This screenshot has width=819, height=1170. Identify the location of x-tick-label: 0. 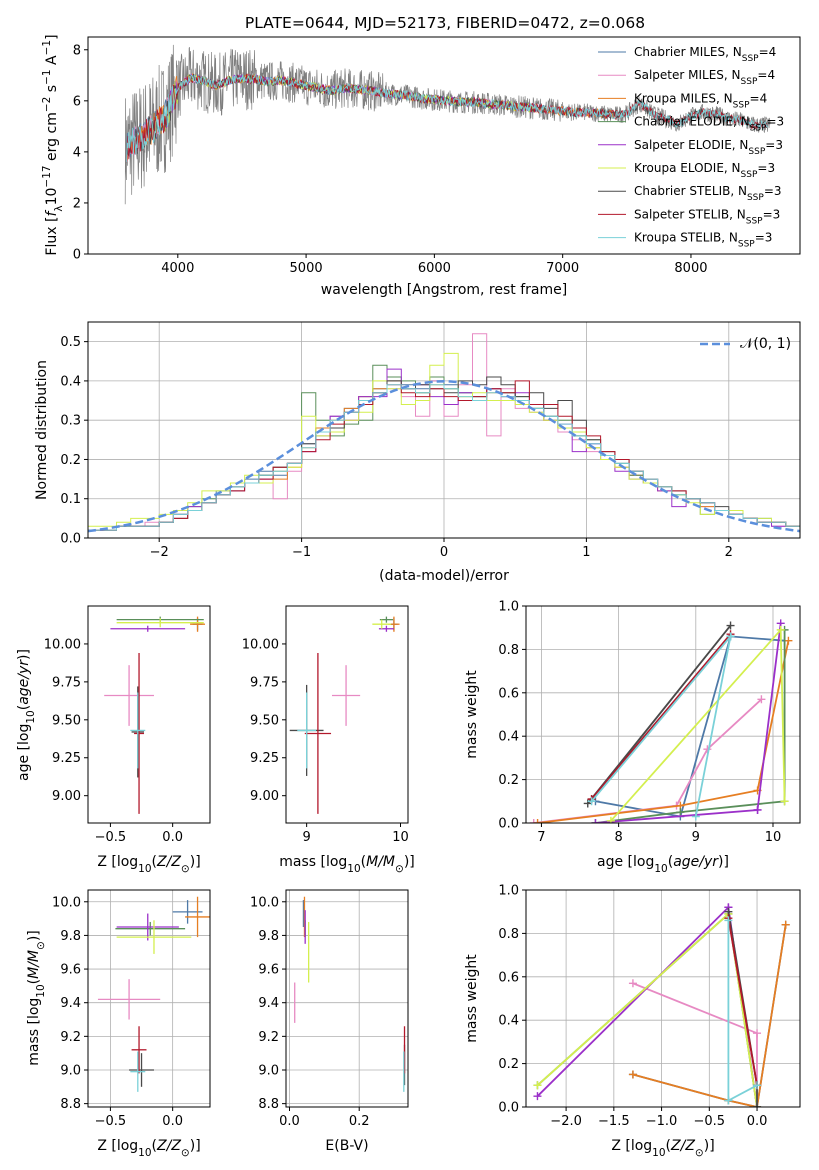
(444, 552).